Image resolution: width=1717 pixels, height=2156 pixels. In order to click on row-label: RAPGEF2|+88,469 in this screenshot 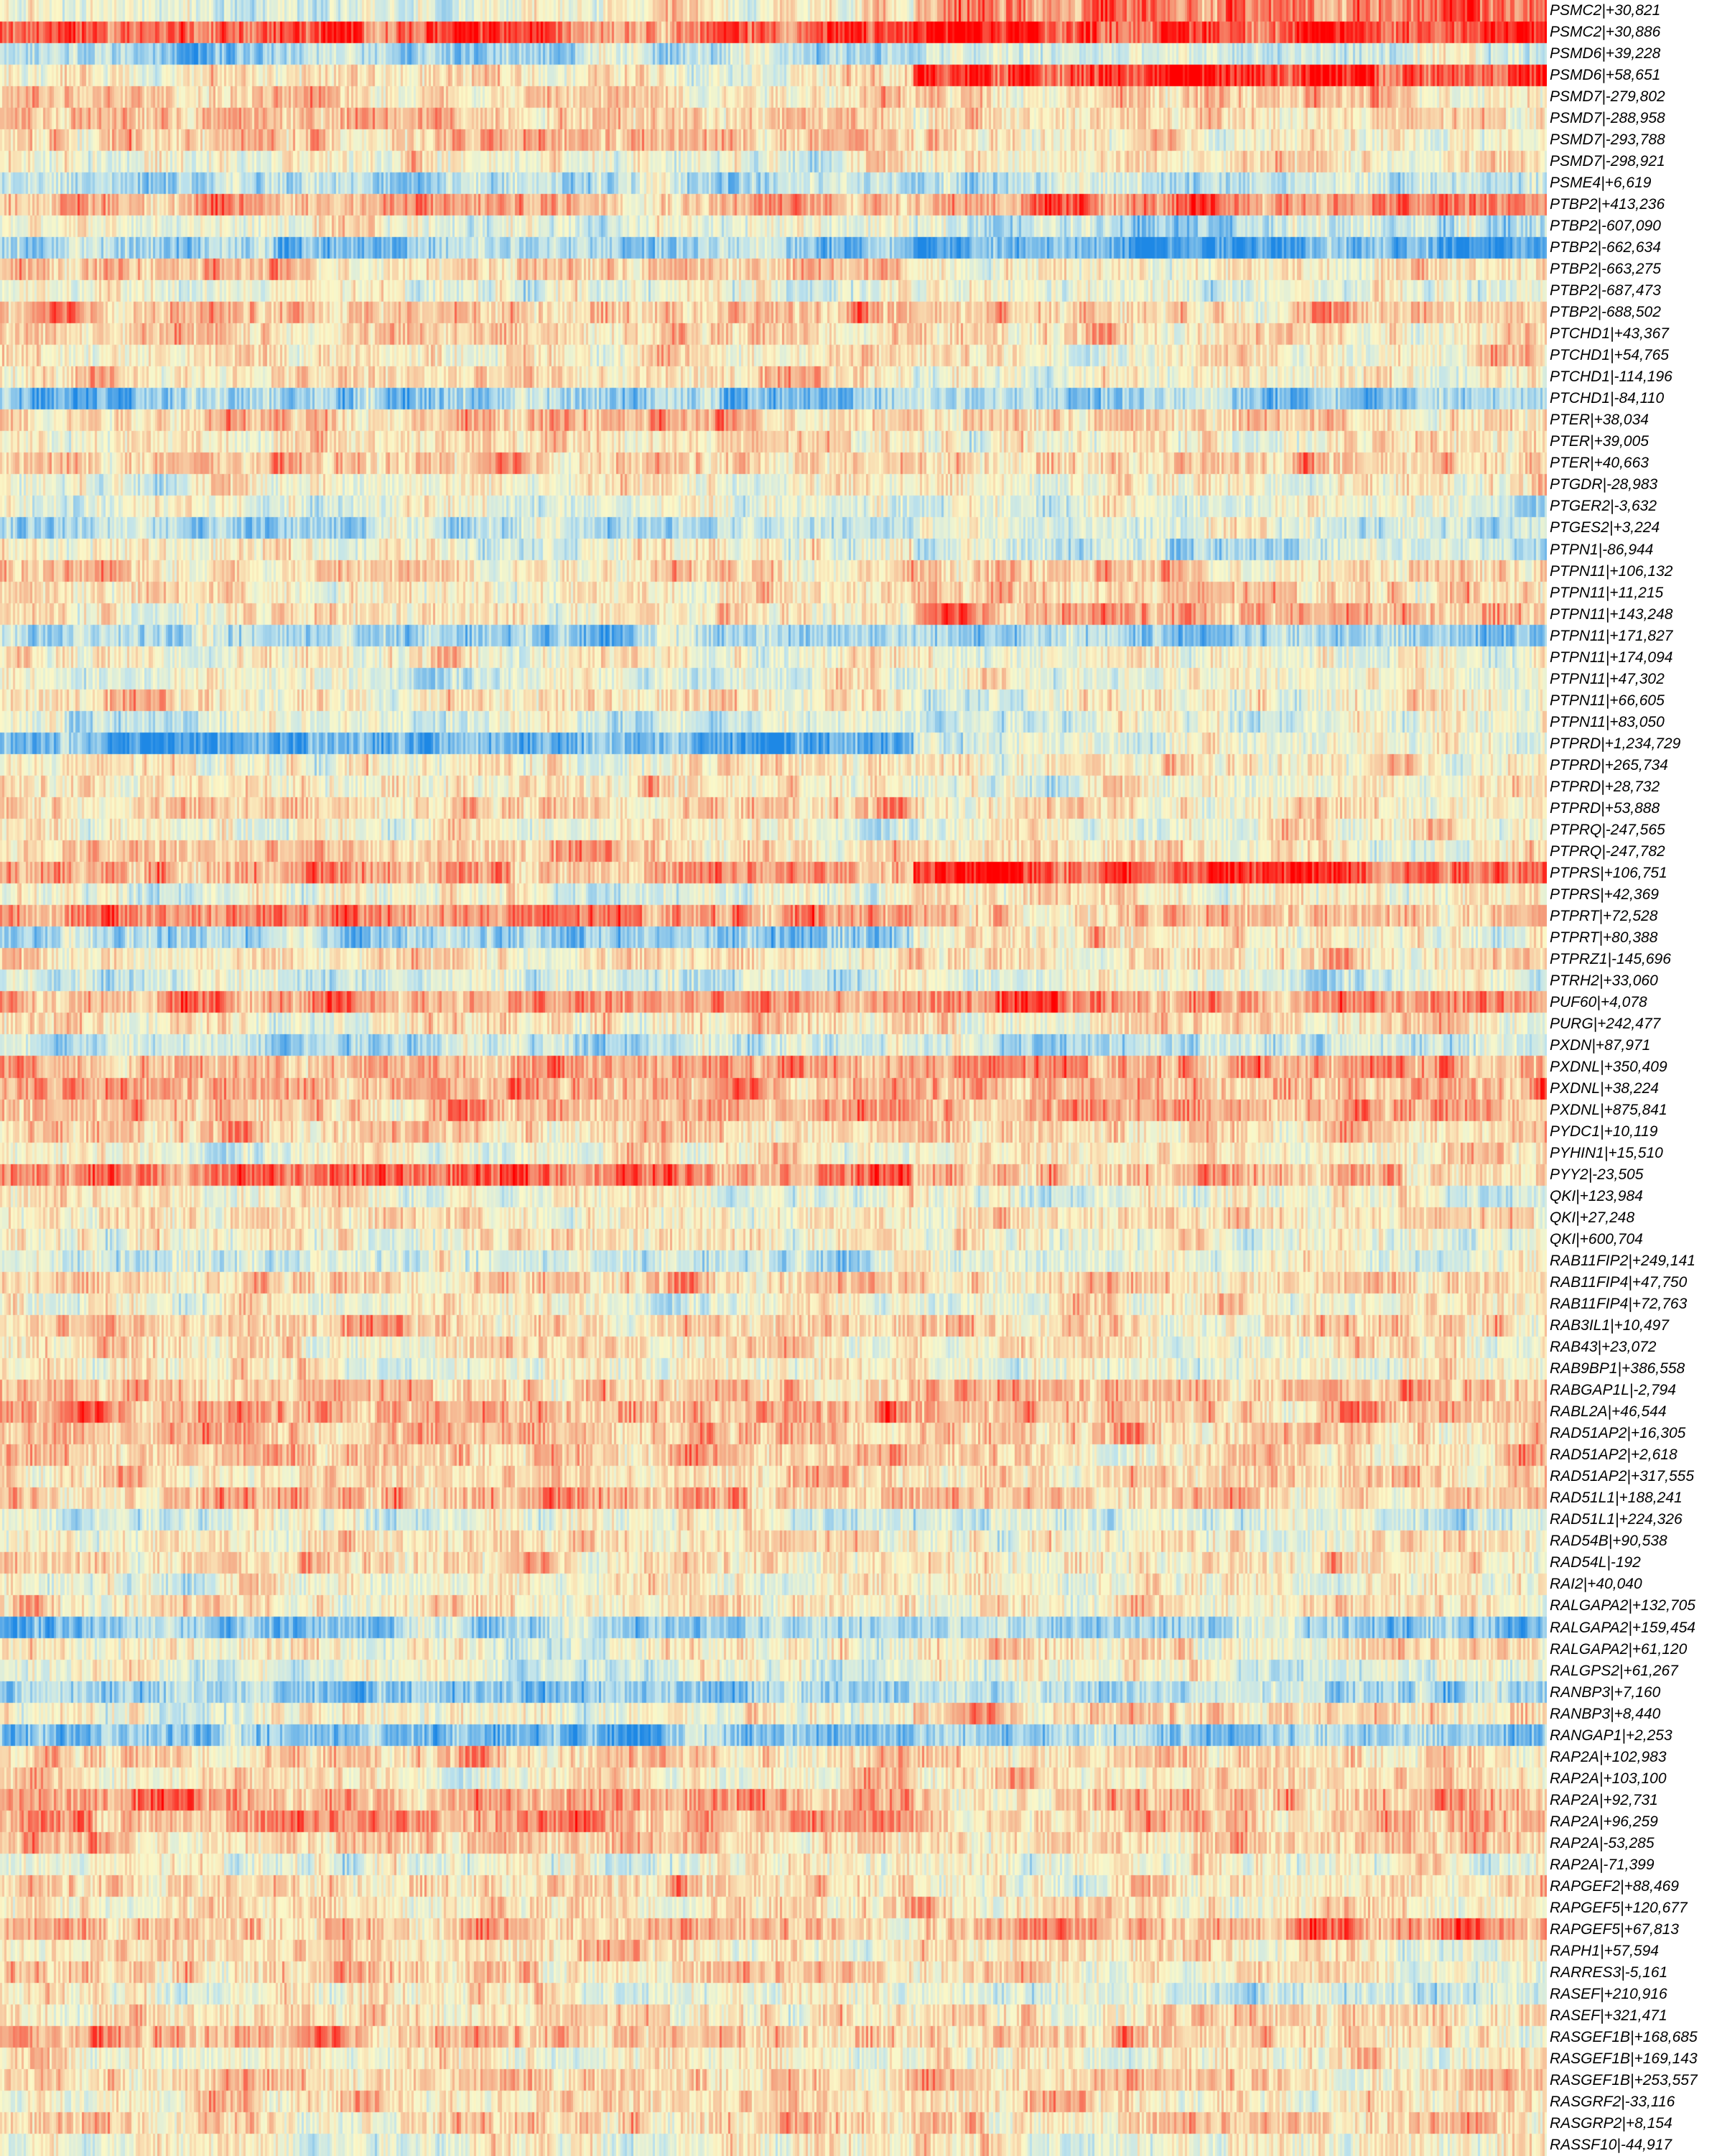, I will do `click(1614, 1886)`.